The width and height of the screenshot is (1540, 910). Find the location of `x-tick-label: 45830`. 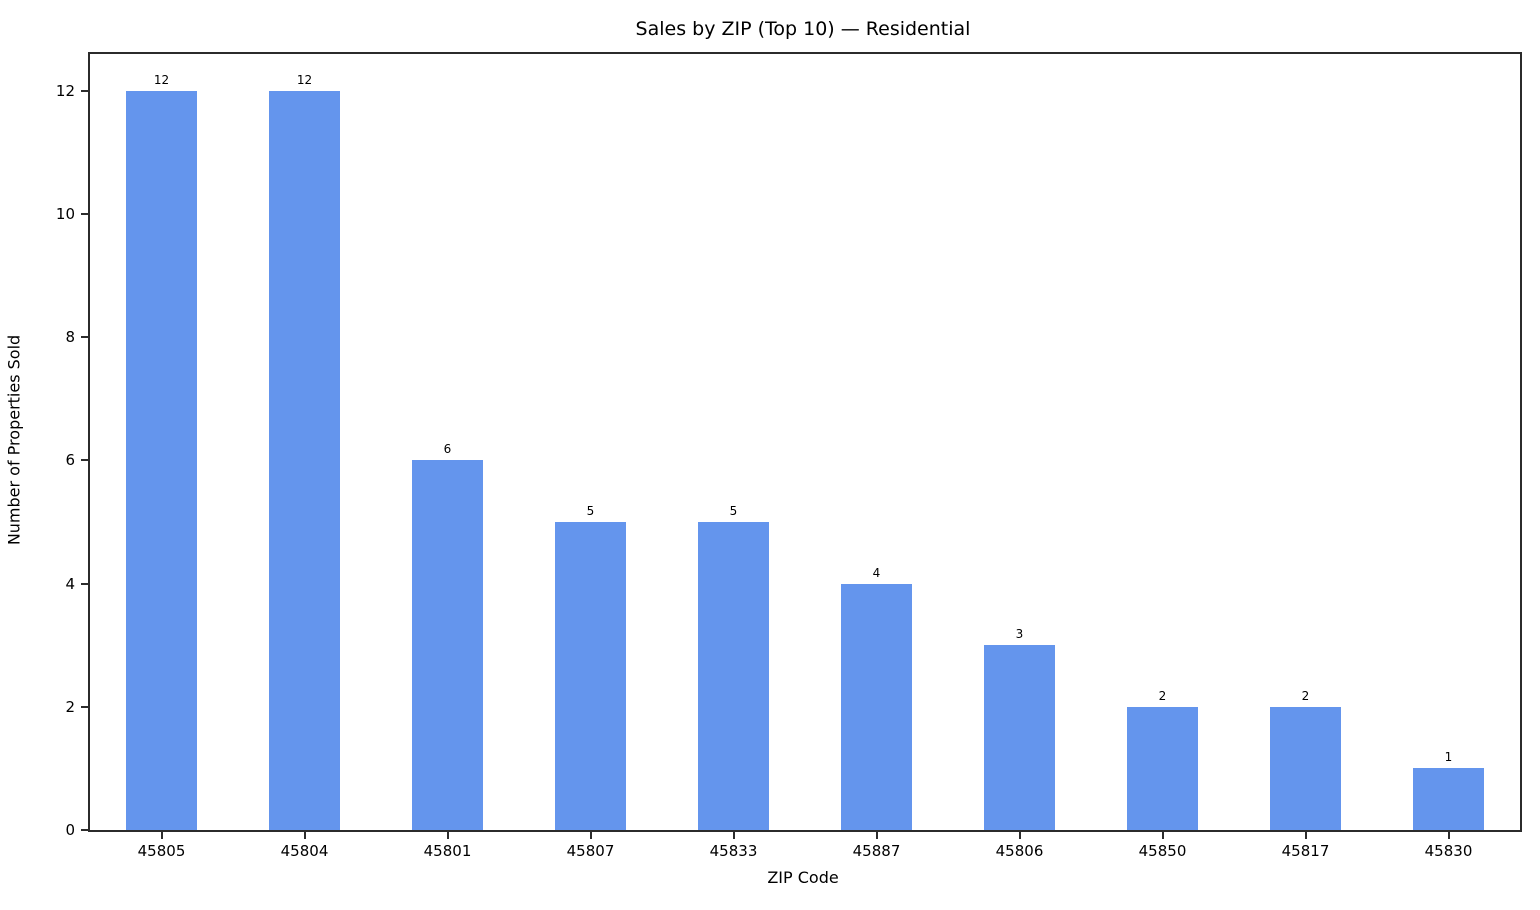

x-tick-label: 45830 is located at coordinates (1448, 851).